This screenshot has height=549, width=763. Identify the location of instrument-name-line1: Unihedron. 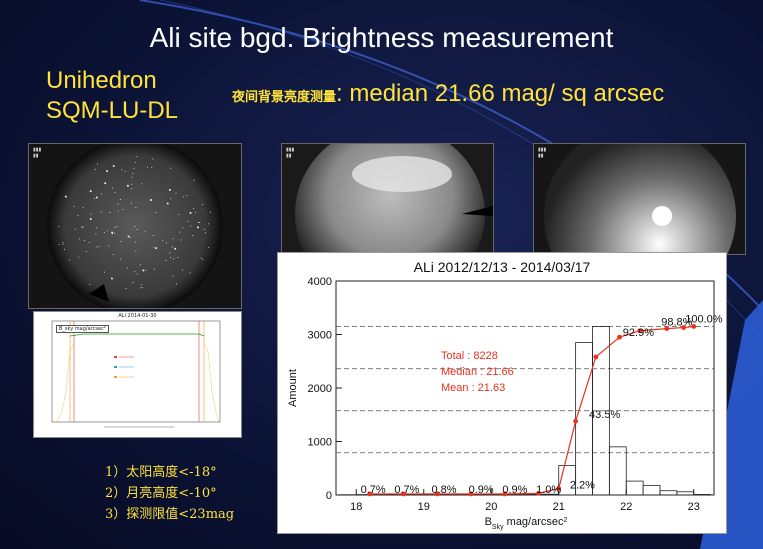
(101, 80).